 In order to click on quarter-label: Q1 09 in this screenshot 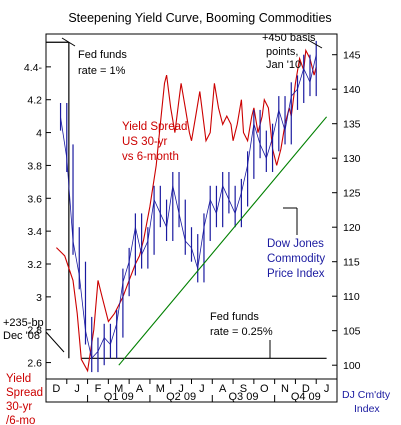, I will do `click(119, 397)`.